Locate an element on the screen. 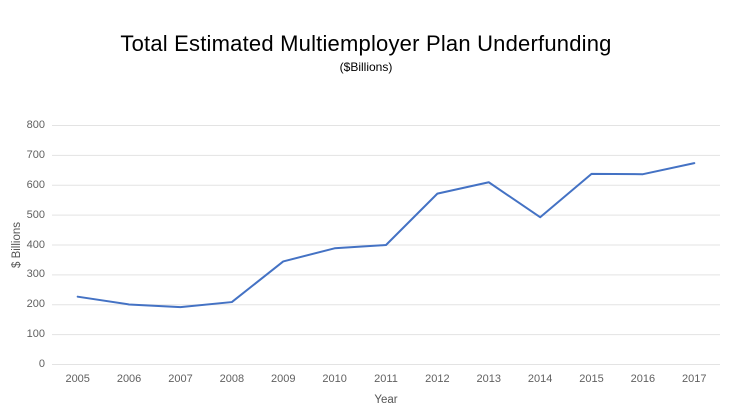 This screenshot has height=420, width=756. y-tick-label: 500 is located at coordinates (35, 214).